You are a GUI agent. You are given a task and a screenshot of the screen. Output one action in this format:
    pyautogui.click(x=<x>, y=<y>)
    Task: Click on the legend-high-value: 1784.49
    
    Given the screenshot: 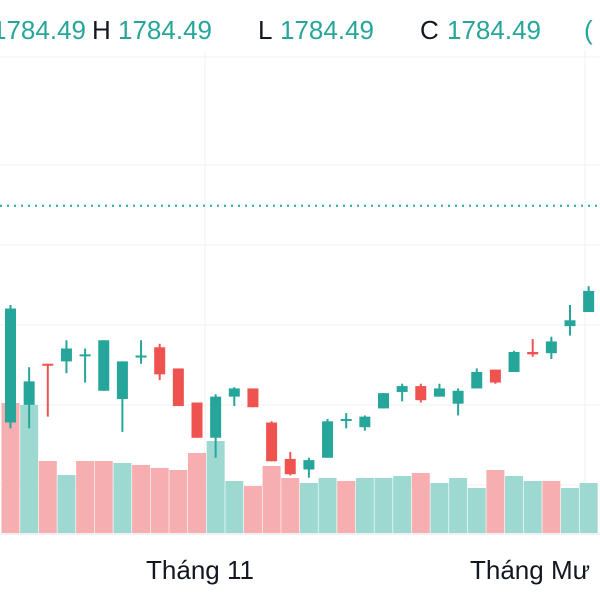 What is the action you would take?
    pyautogui.click(x=165, y=30)
    